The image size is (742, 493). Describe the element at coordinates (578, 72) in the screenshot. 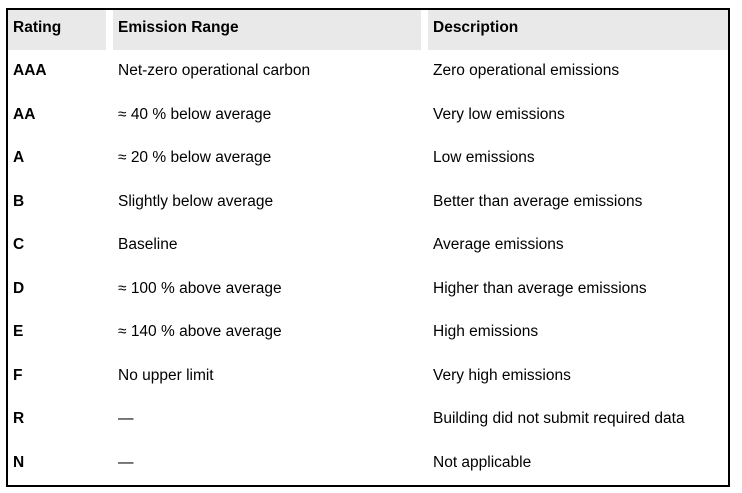

I see `description-cell: Zero operational emissions` at that location.